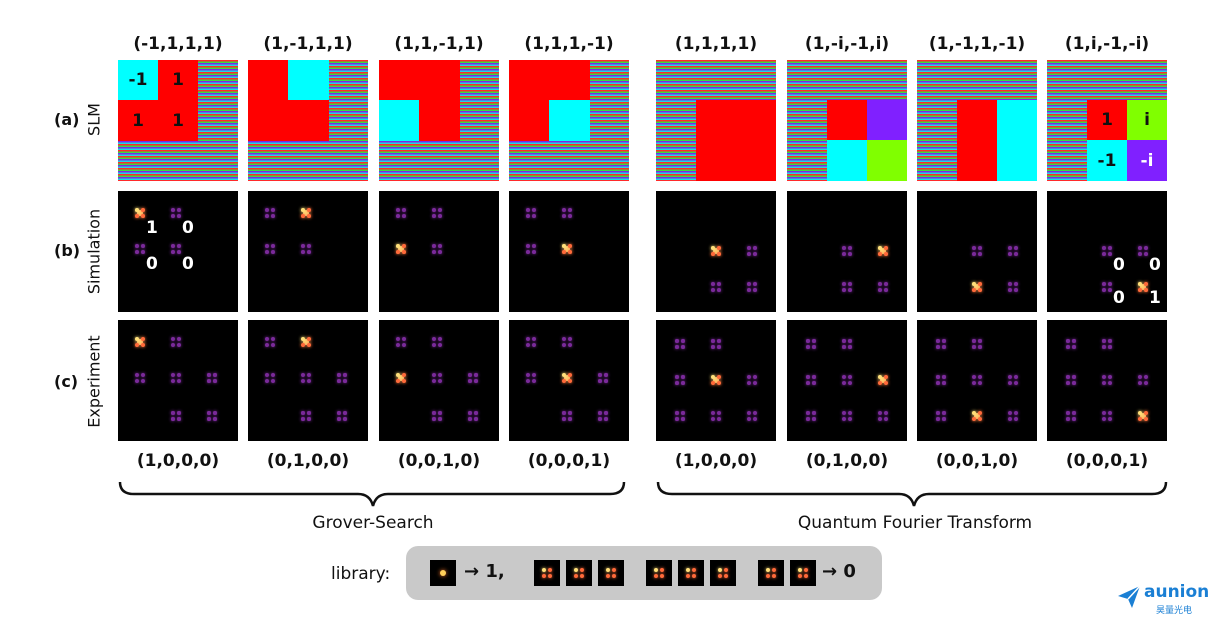 The image size is (1223, 623). Describe the element at coordinates (839, 571) in the screenshot. I see `library-zero-arrow: → 0` at that location.